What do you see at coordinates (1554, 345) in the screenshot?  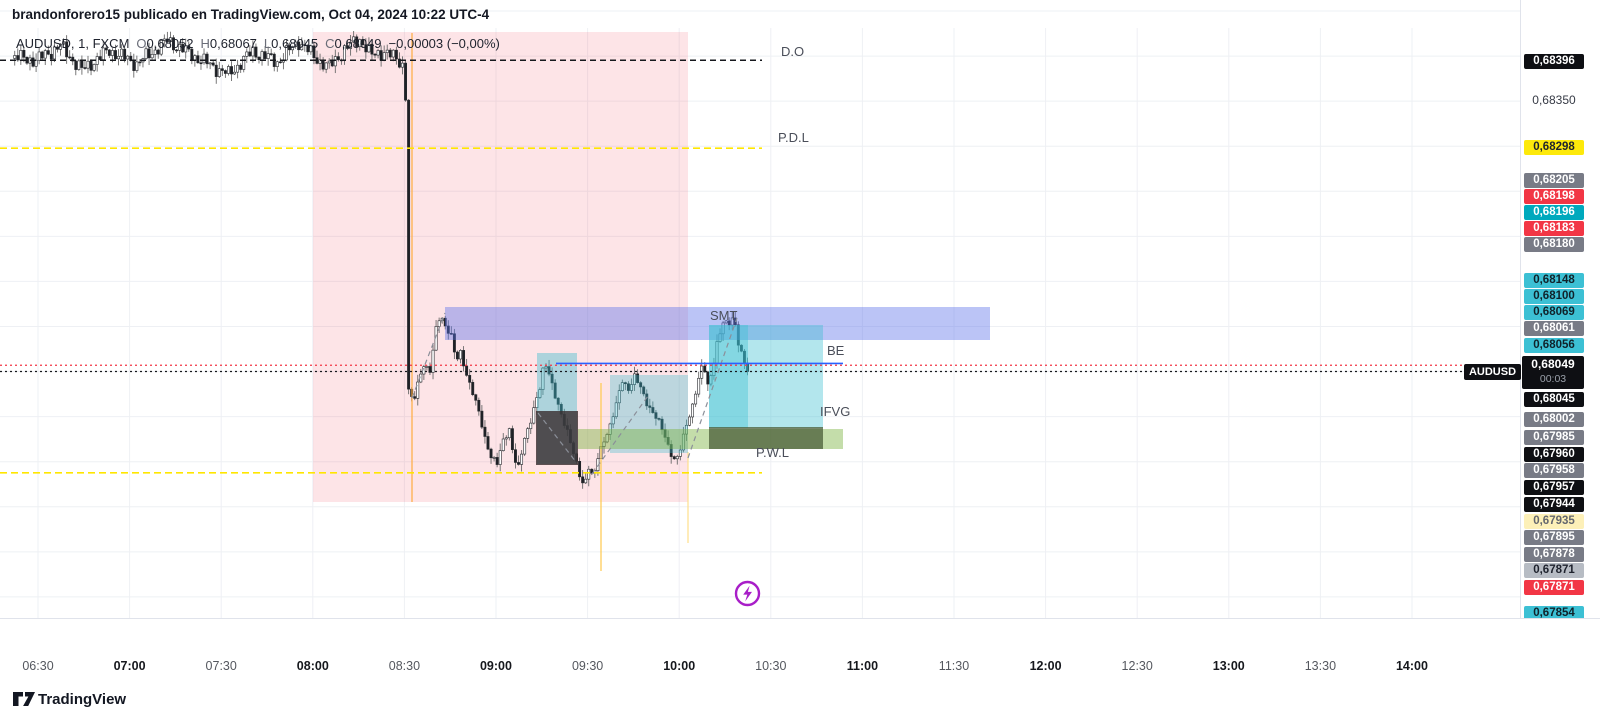 I see `price-level-label: 0,68056` at bounding box center [1554, 345].